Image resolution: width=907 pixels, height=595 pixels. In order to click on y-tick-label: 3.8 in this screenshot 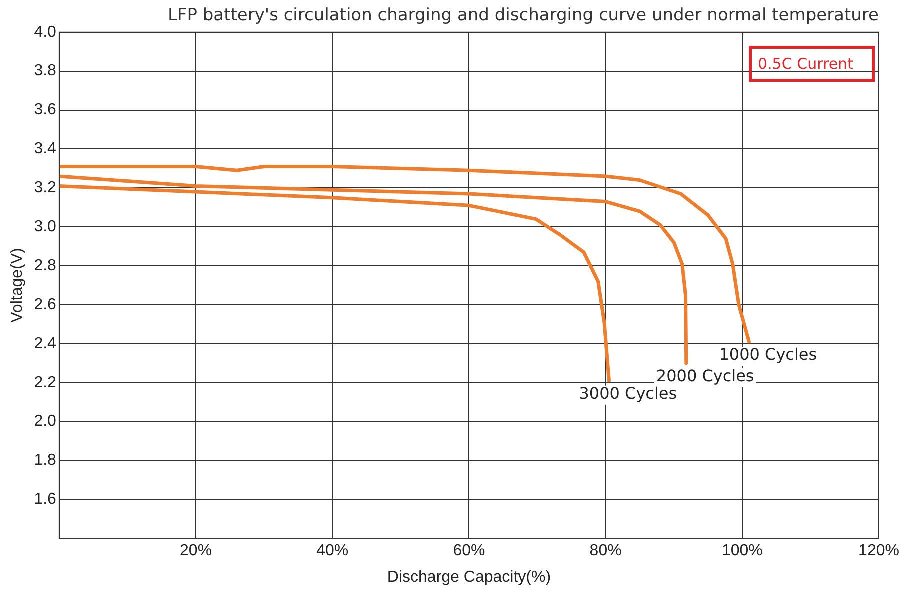, I will do `click(45, 71)`.